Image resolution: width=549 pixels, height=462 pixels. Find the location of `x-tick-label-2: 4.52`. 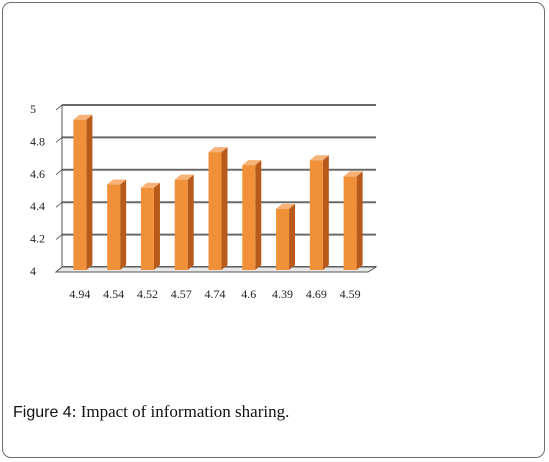

x-tick-label-2: 4.52 is located at coordinates (147, 294).